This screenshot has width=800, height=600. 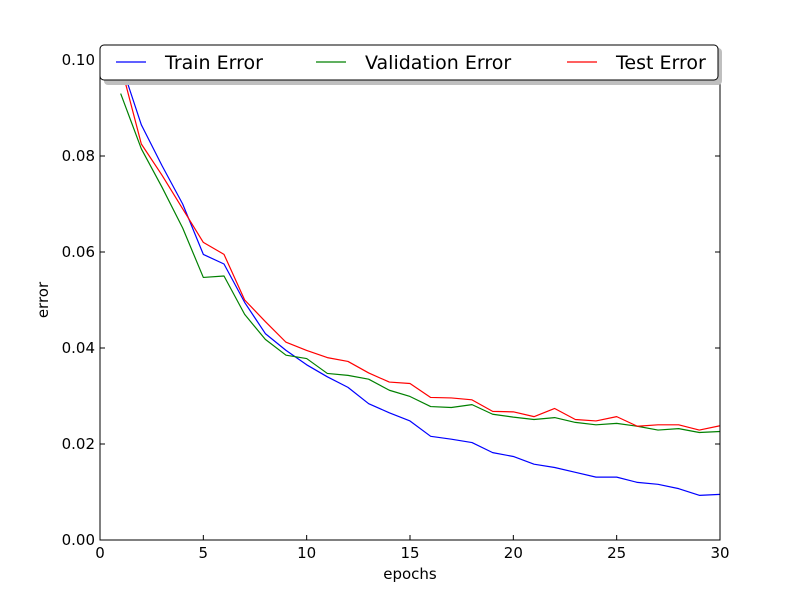 I want to click on y-tick-label: 0.02, so click(x=78, y=444).